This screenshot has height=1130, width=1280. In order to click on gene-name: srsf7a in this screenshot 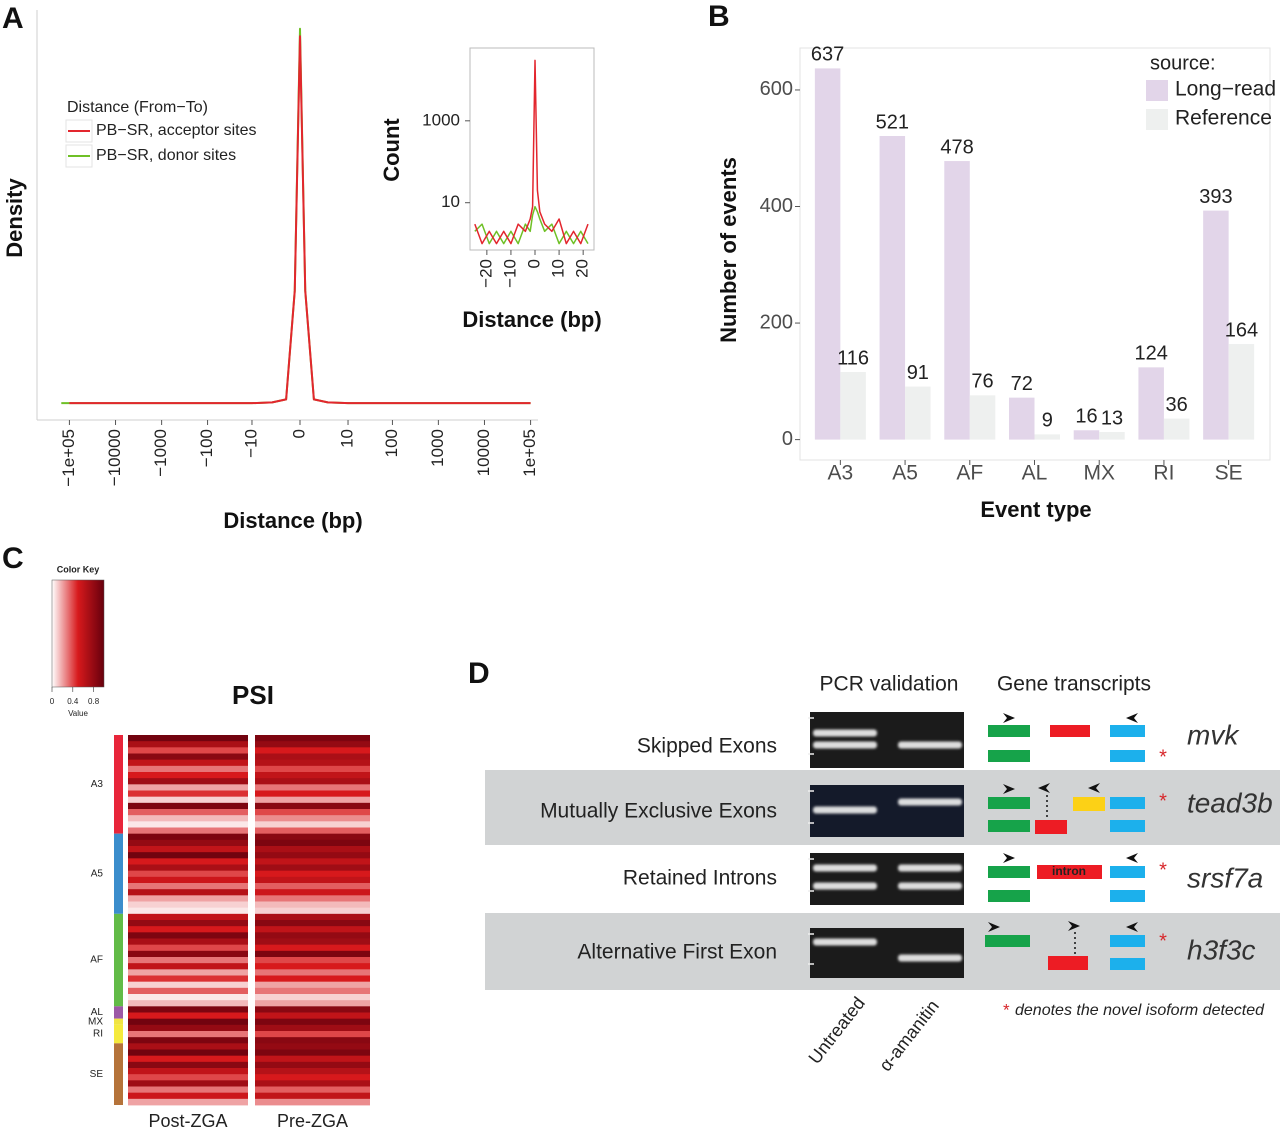, I will do `click(1225, 877)`.